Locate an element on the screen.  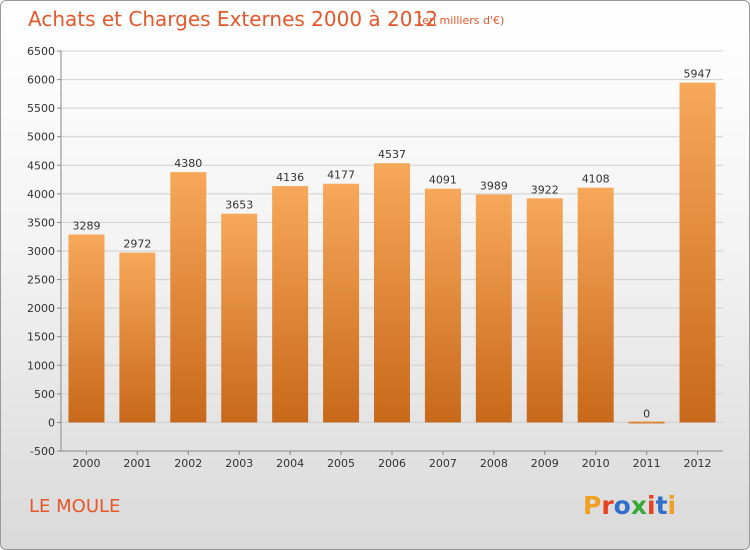
data-label: 4177 is located at coordinates (341, 175).